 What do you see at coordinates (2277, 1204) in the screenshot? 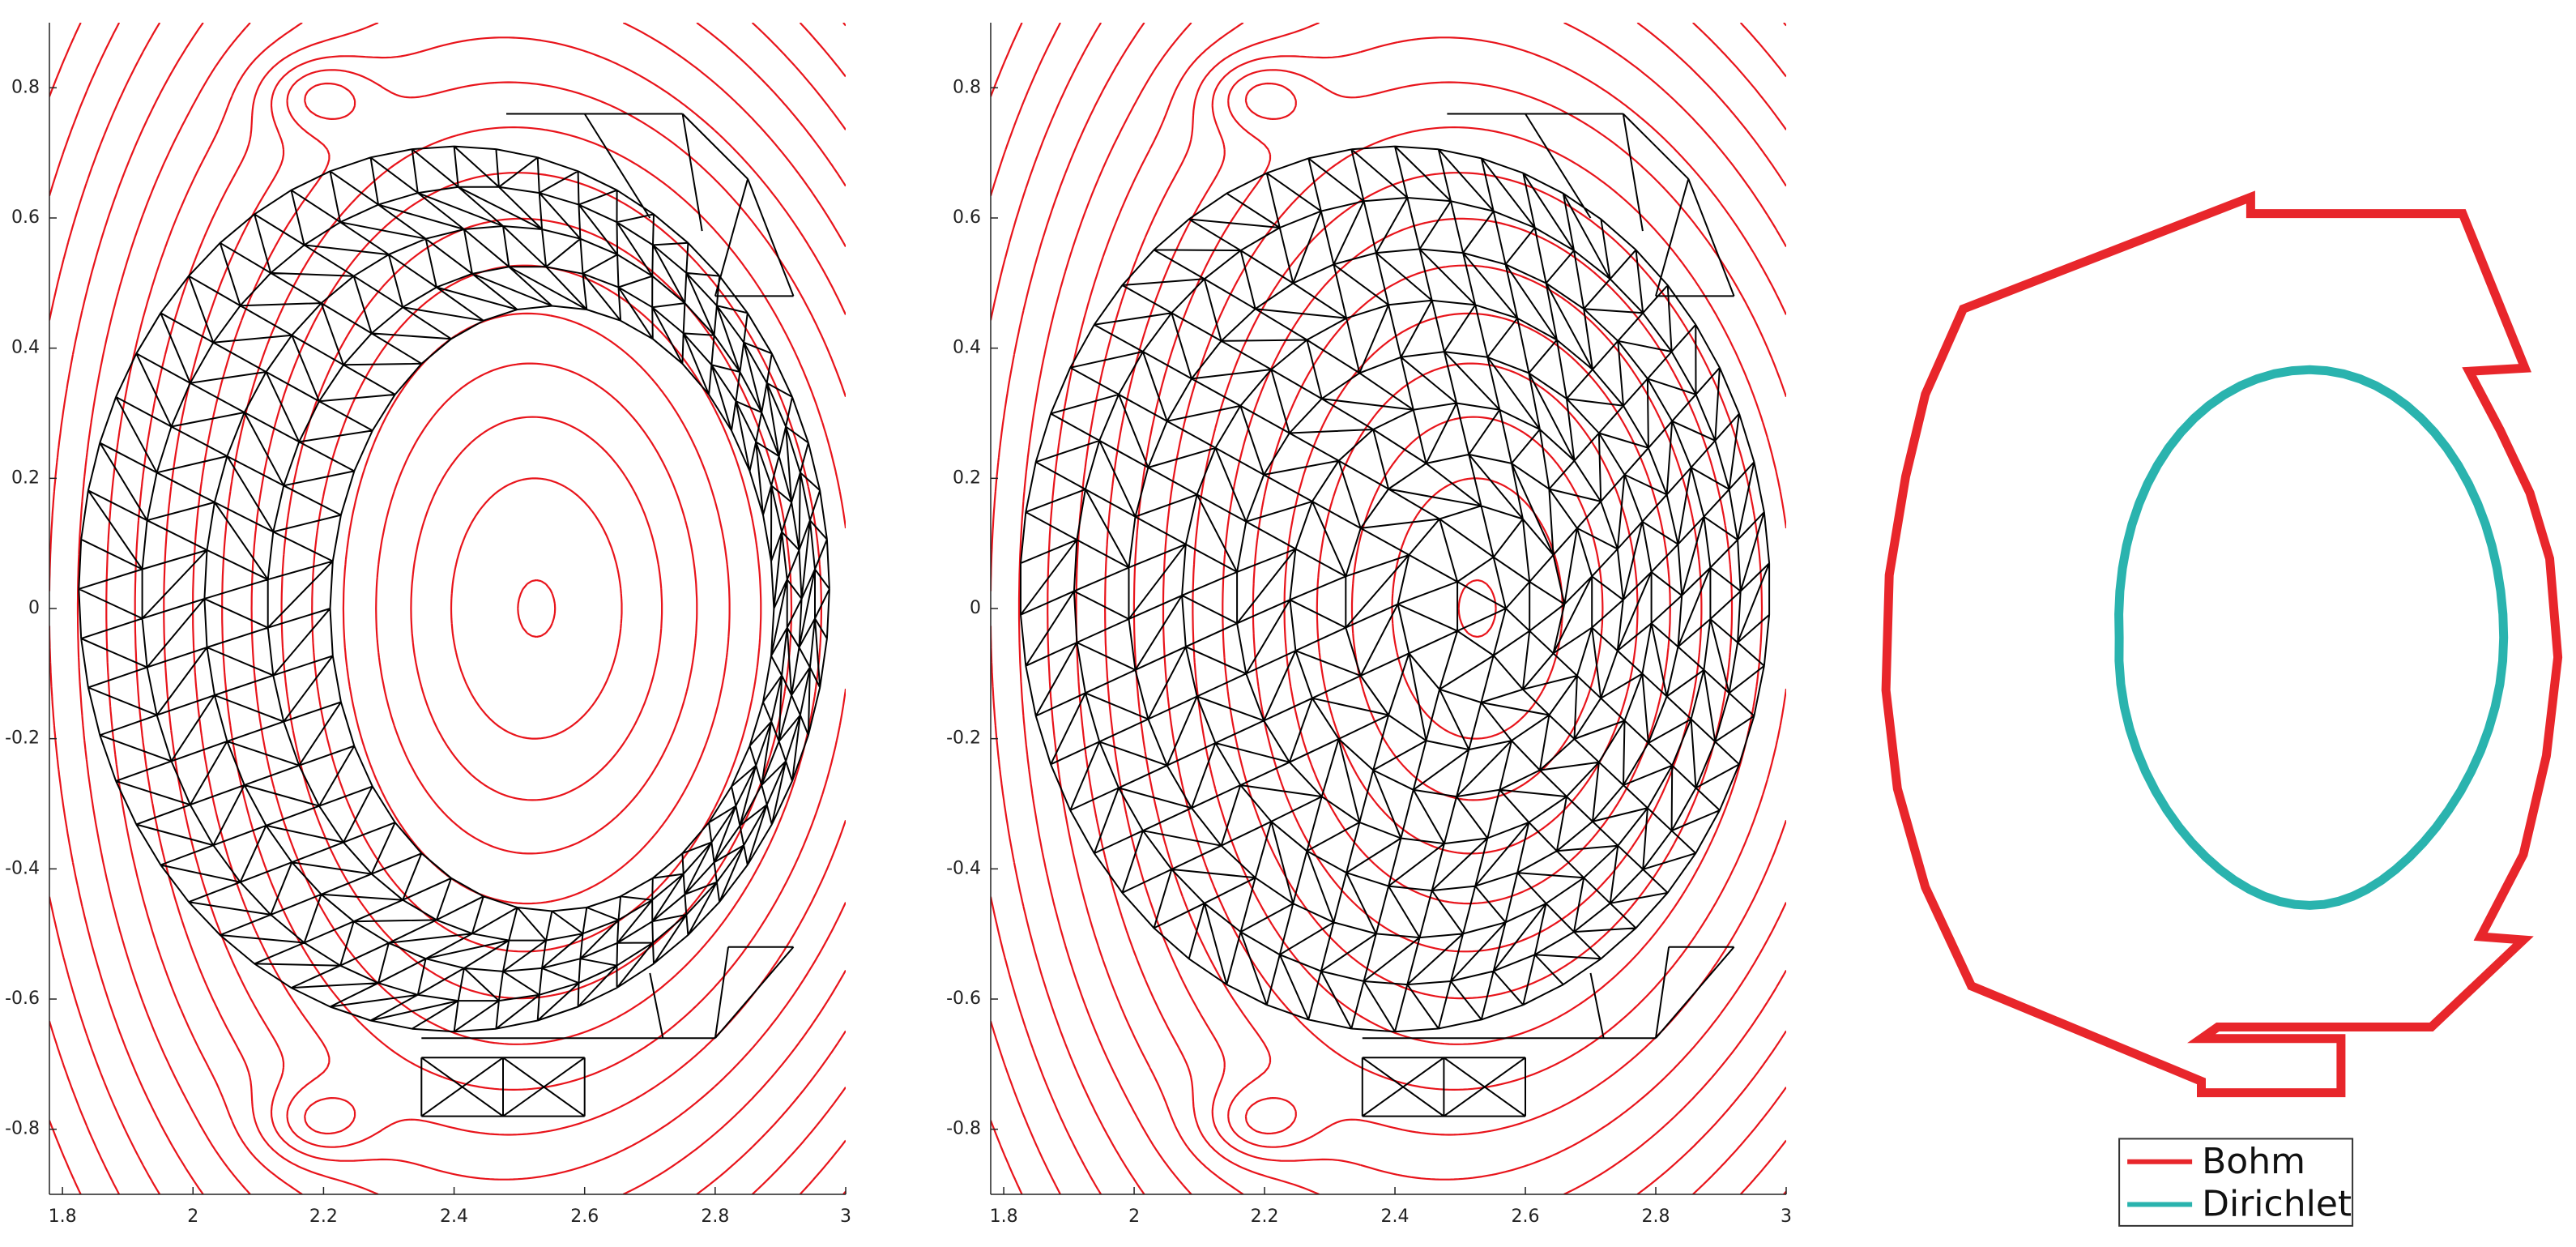
I see `legend-label: Dirichlet` at bounding box center [2277, 1204].